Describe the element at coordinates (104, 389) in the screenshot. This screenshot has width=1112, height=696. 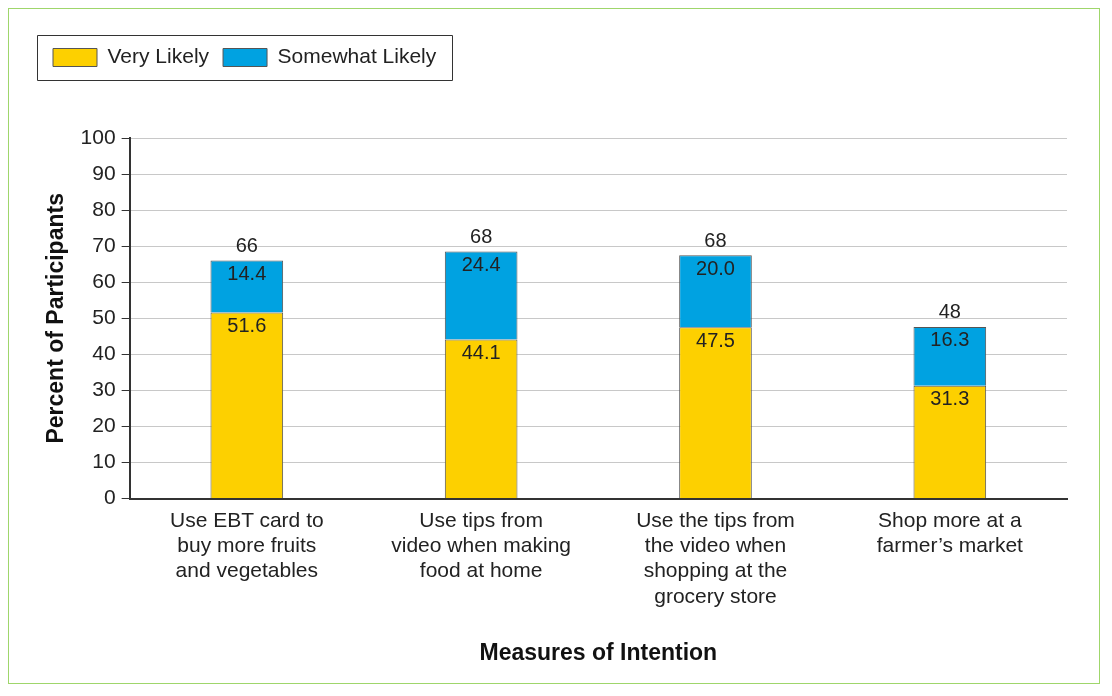
I see `y-tick-label: 30` at that location.